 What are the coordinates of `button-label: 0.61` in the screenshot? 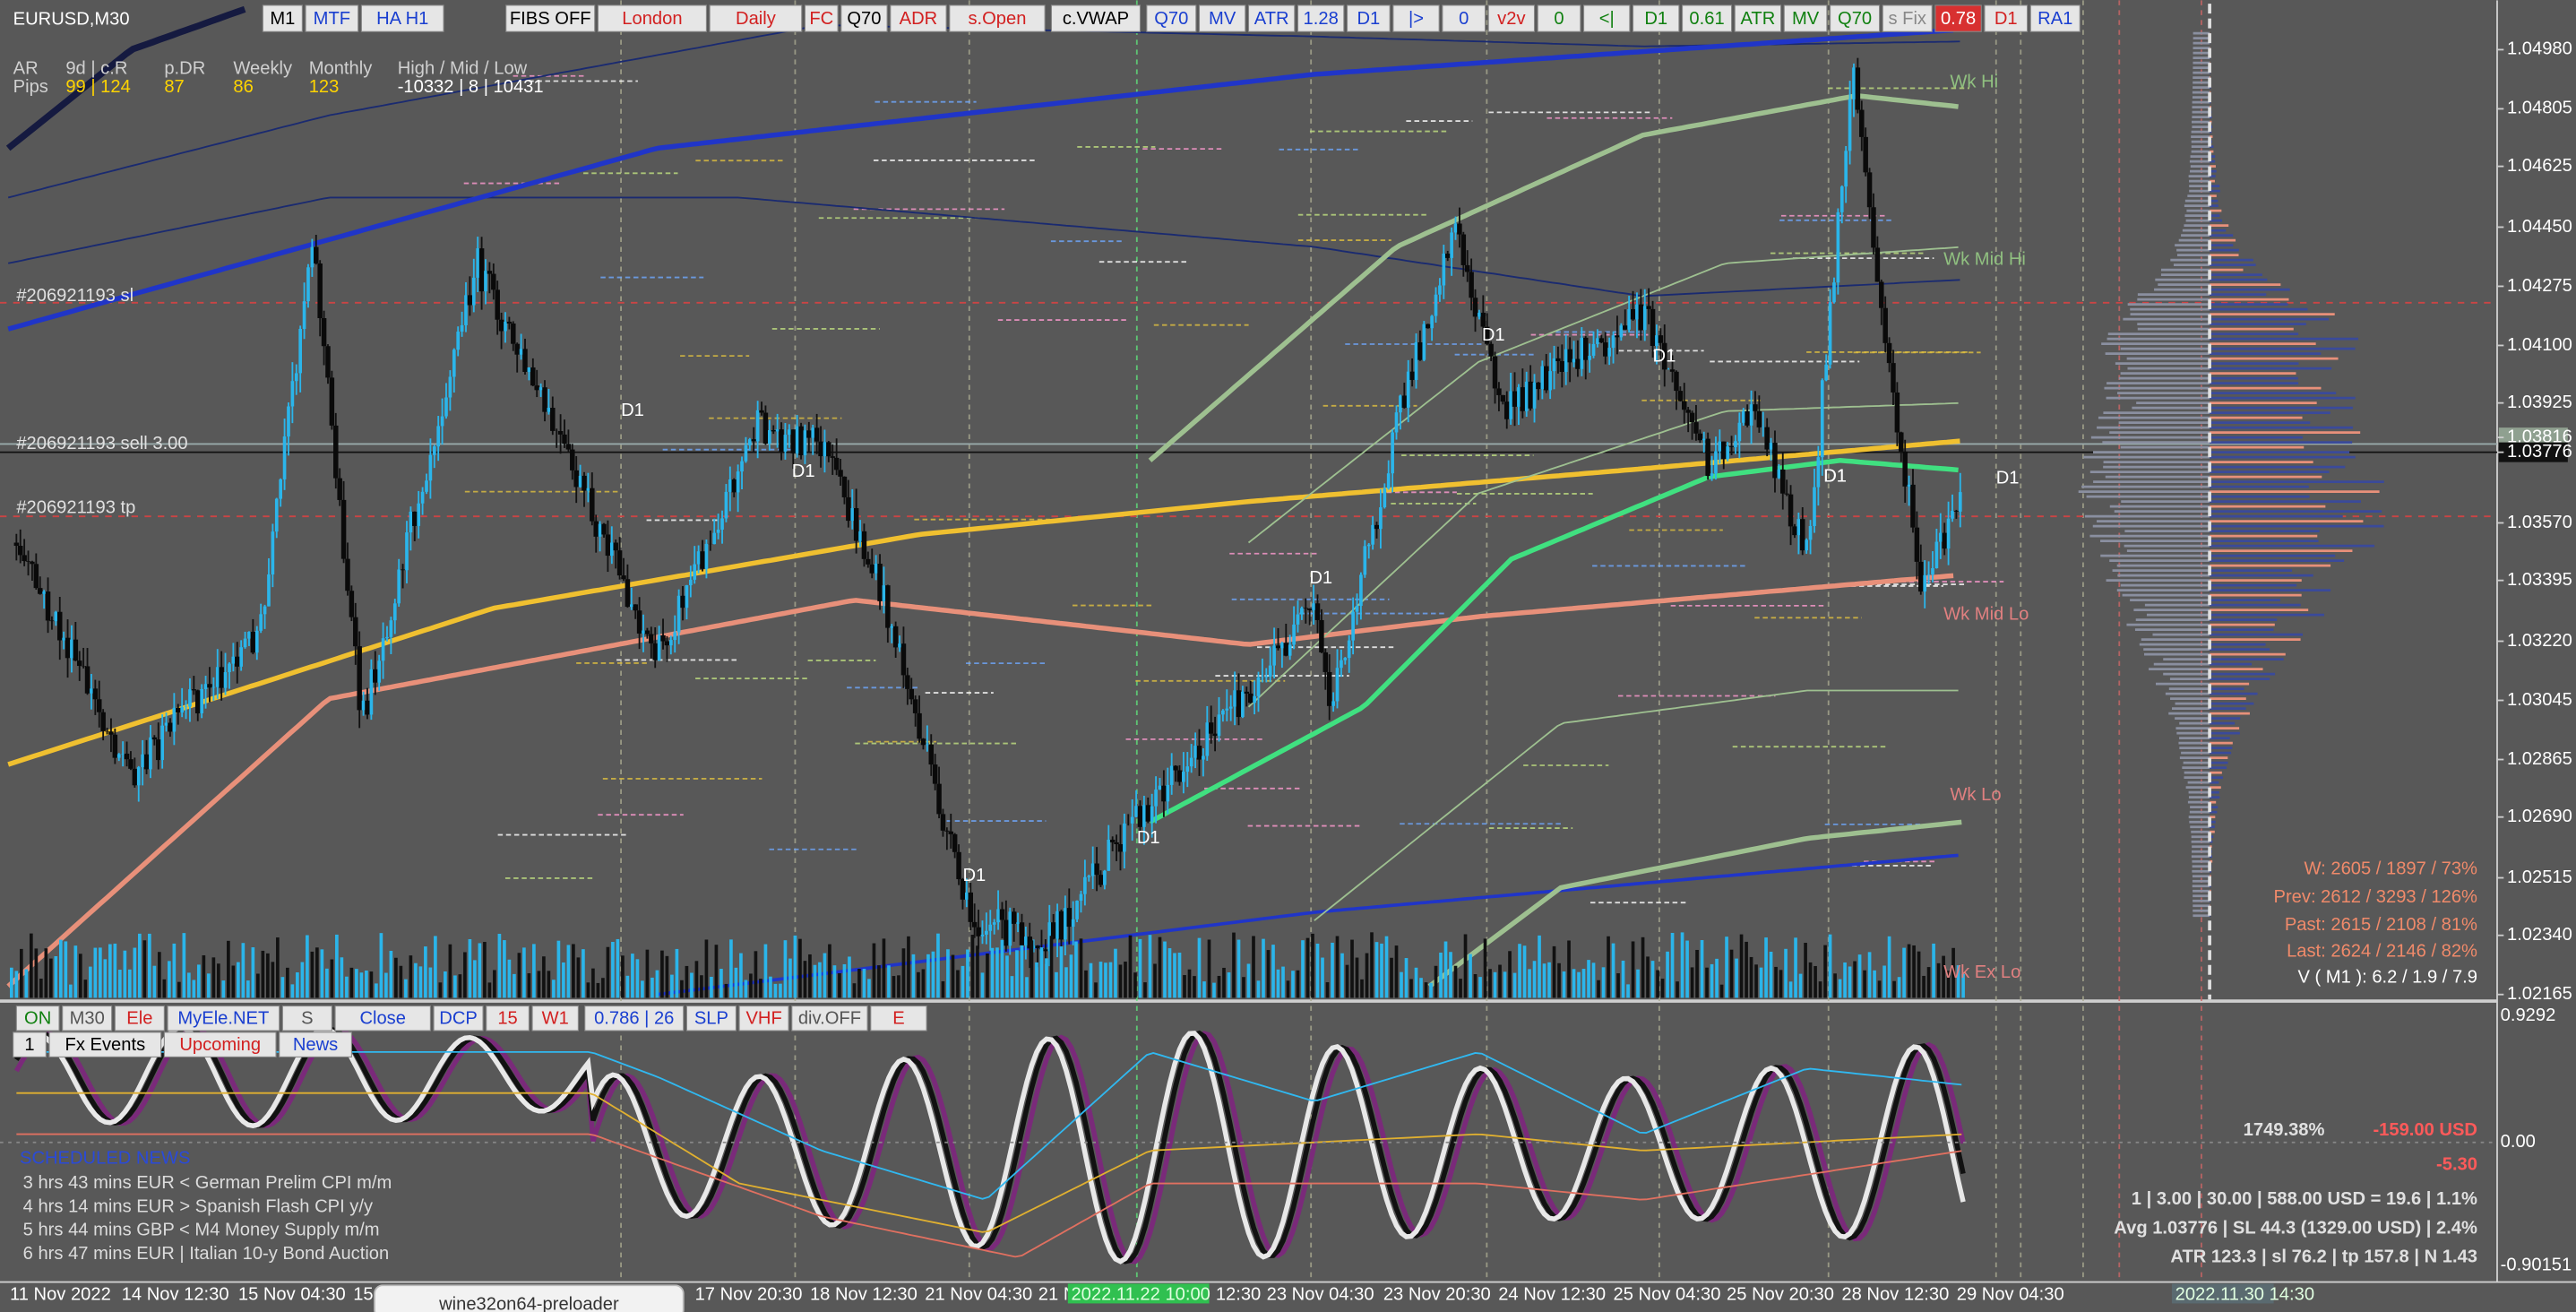 It's located at (1706, 19).